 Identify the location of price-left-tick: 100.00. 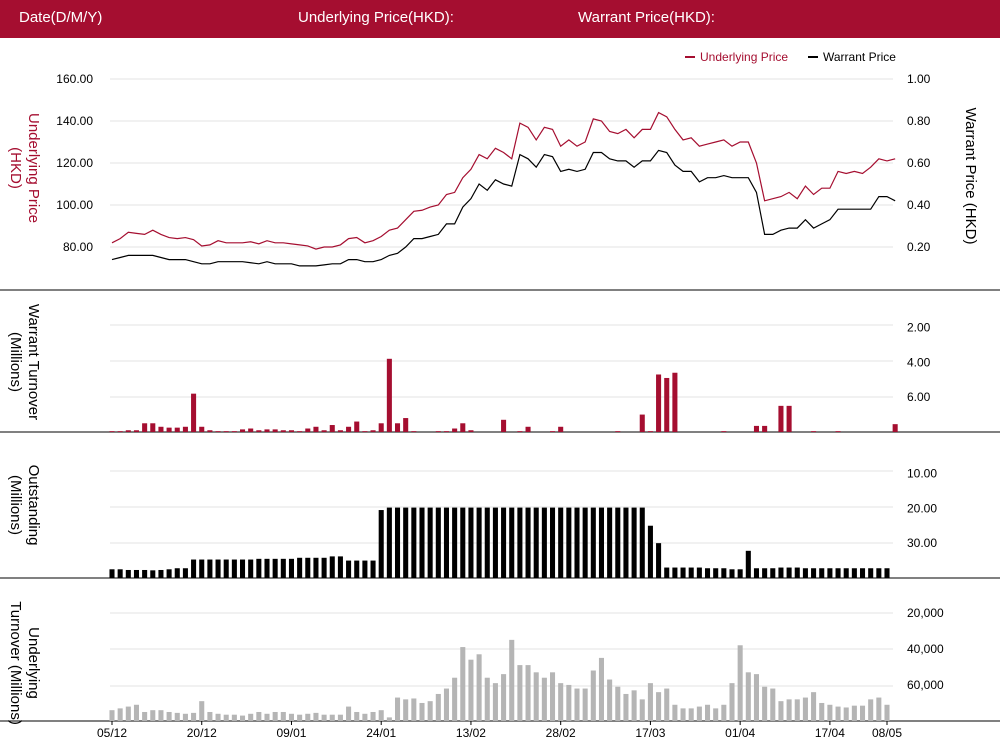
(74, 205).